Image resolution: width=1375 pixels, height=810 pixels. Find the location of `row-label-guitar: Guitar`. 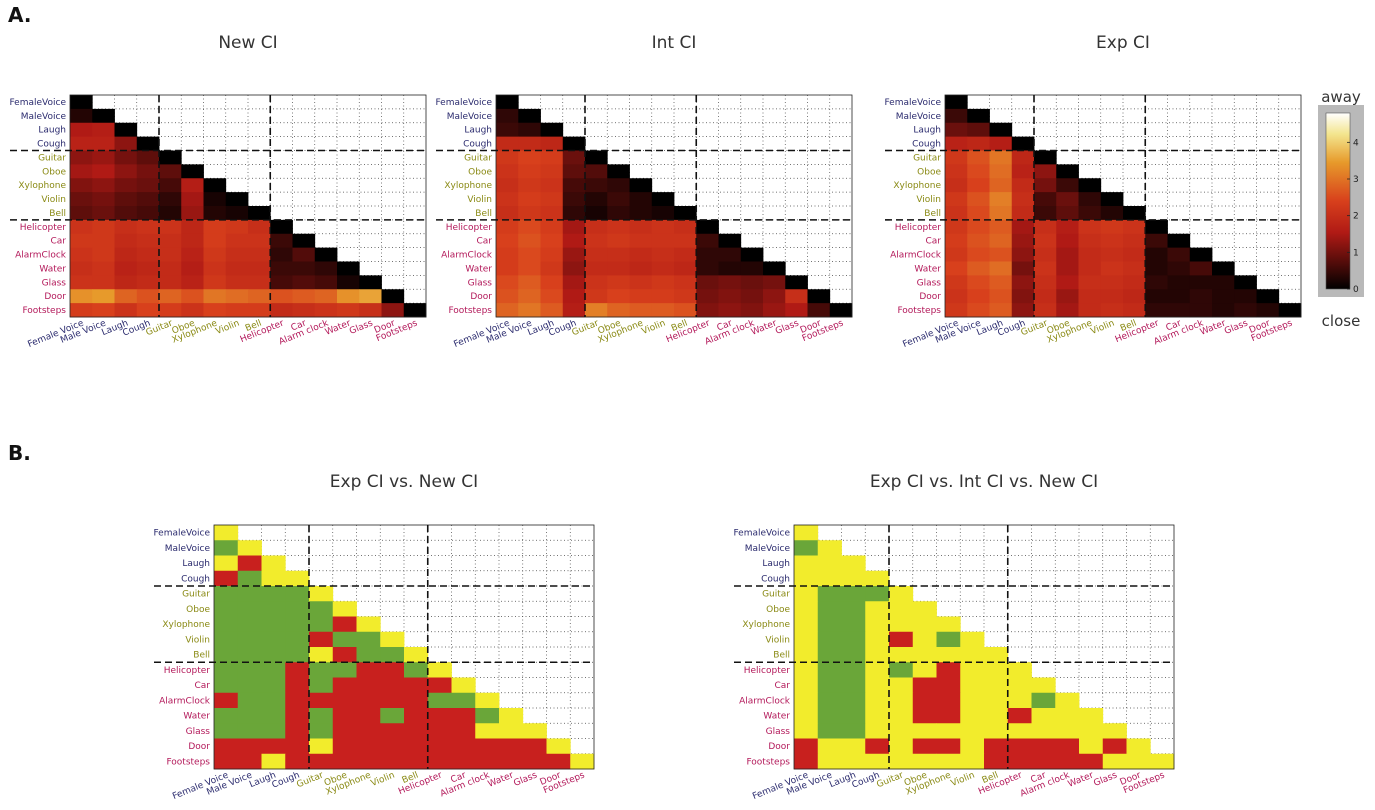

row-label-guitar: Guitar is located at coordinates (196, 595).